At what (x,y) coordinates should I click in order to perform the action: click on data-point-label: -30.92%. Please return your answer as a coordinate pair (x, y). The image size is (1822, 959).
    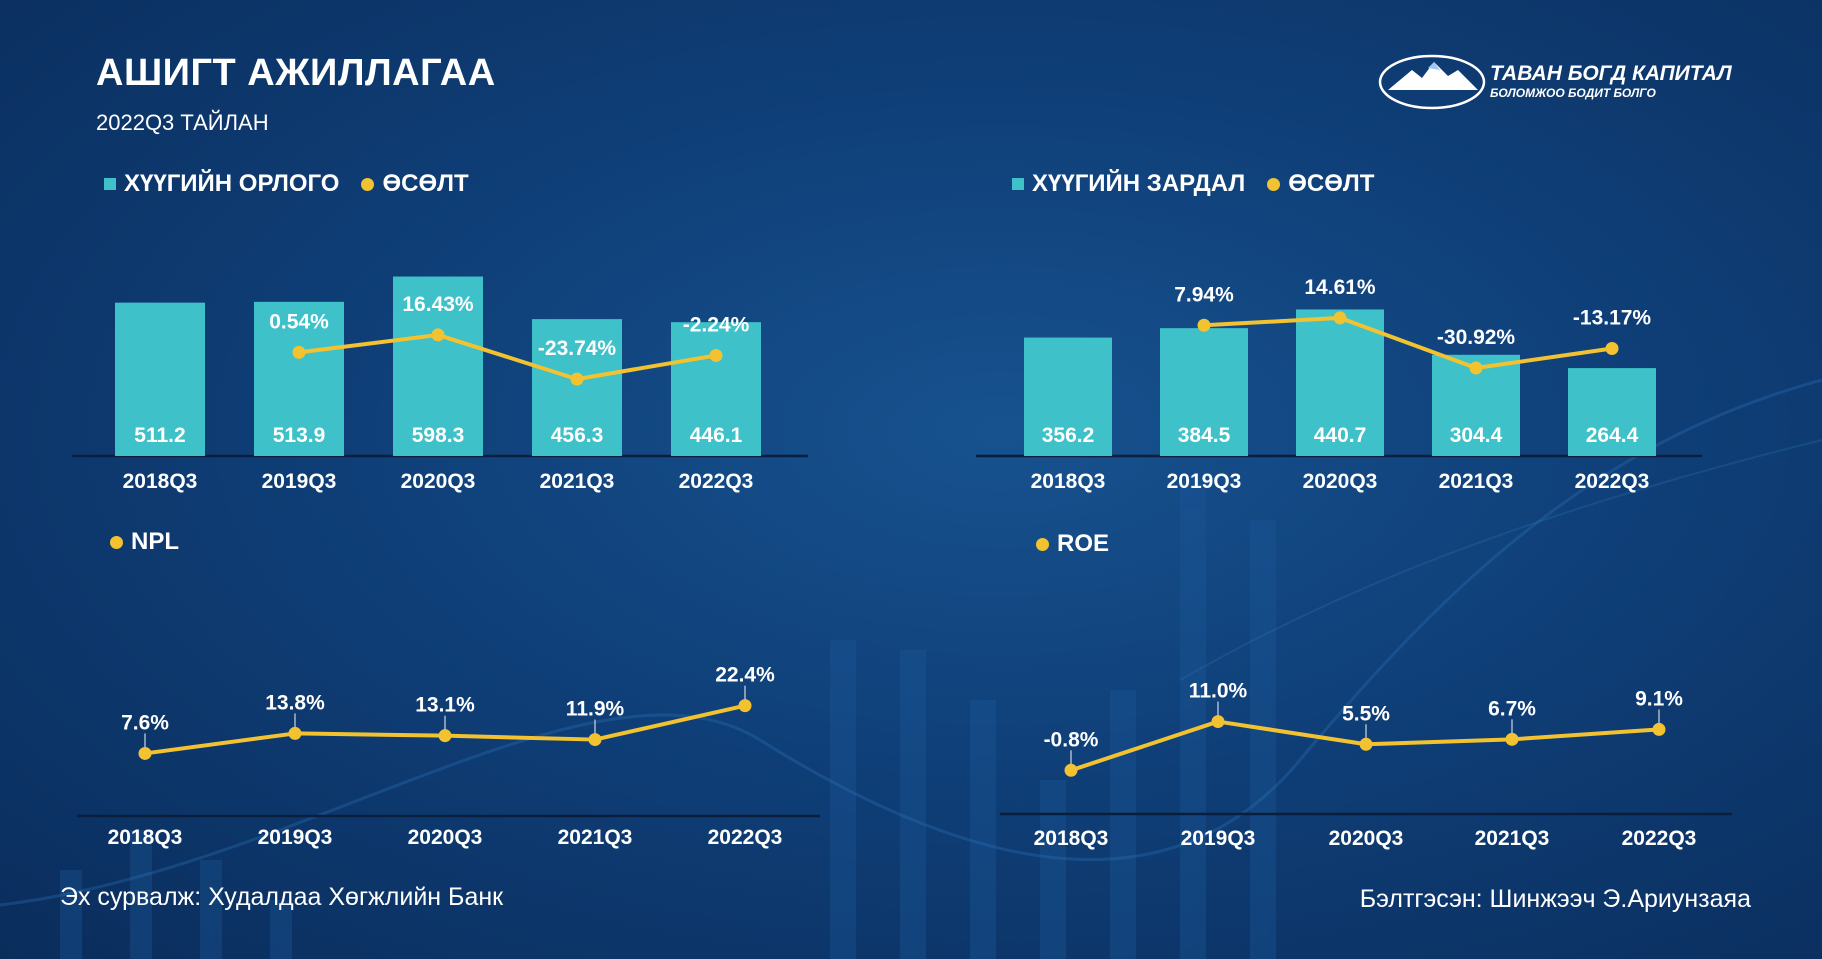
    Looking at the image, I should click on (1476, 337).